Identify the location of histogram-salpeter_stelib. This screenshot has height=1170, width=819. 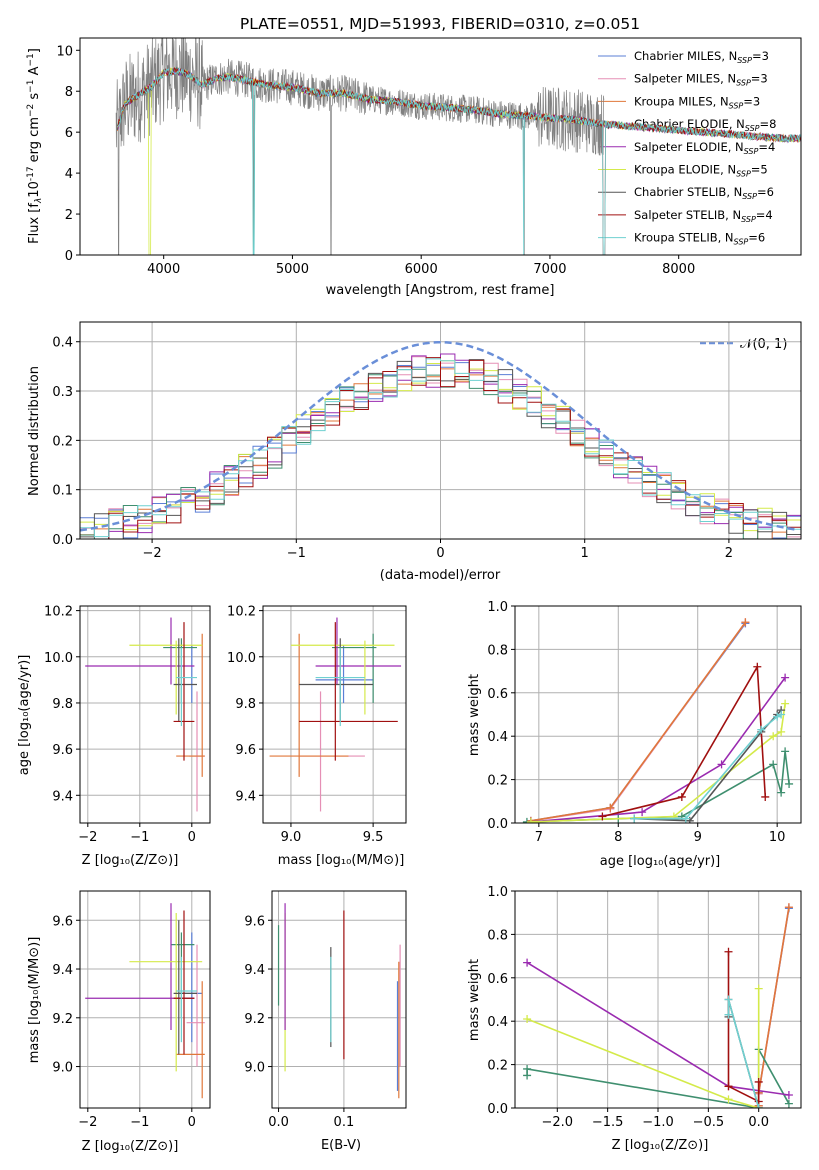
(440, 448).